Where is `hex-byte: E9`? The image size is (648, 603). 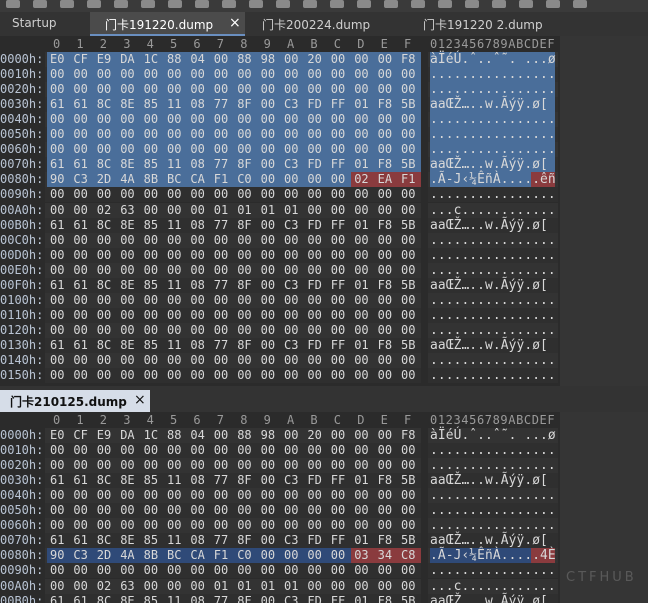 hex-byte: E9 is located at coordinates (104, 59).